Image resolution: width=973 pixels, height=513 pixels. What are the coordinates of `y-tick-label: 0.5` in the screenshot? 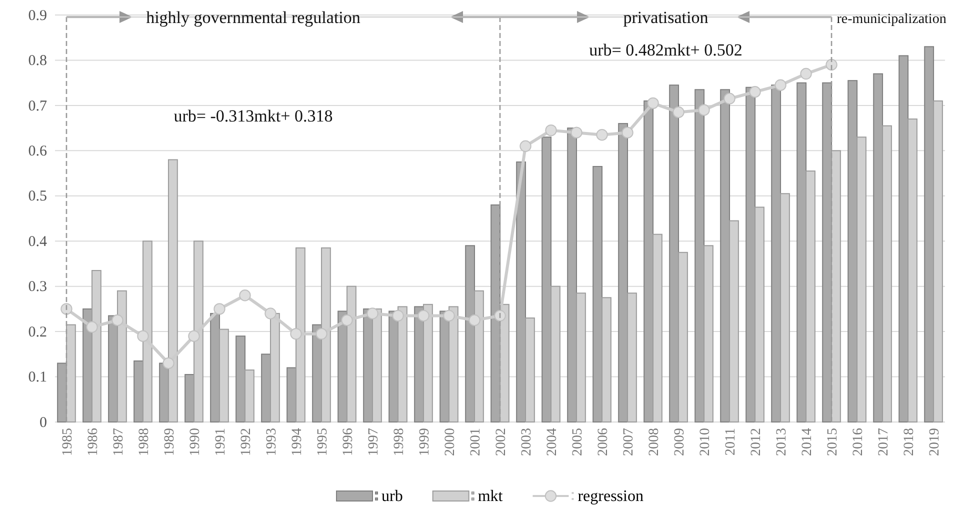 It's located at (37, 196).